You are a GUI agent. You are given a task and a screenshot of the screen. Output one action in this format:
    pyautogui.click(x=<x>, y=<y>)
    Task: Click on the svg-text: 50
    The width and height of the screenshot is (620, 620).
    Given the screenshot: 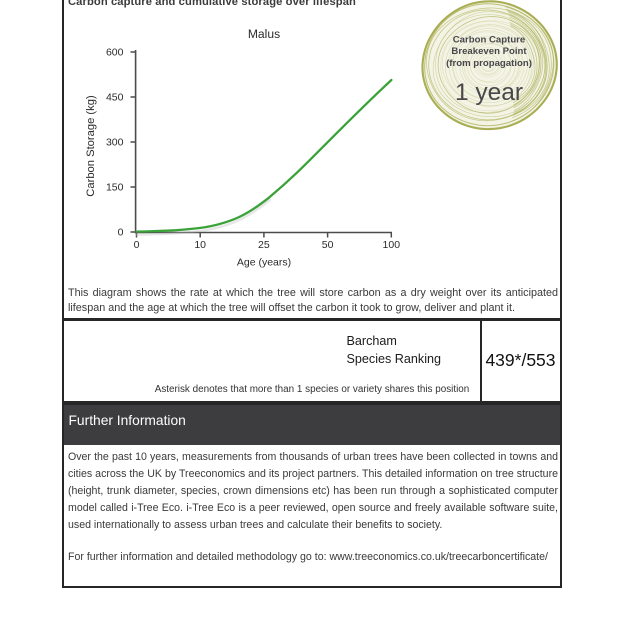 What is the action you would take?
    pyautogui.click(x=328, y=245)
    